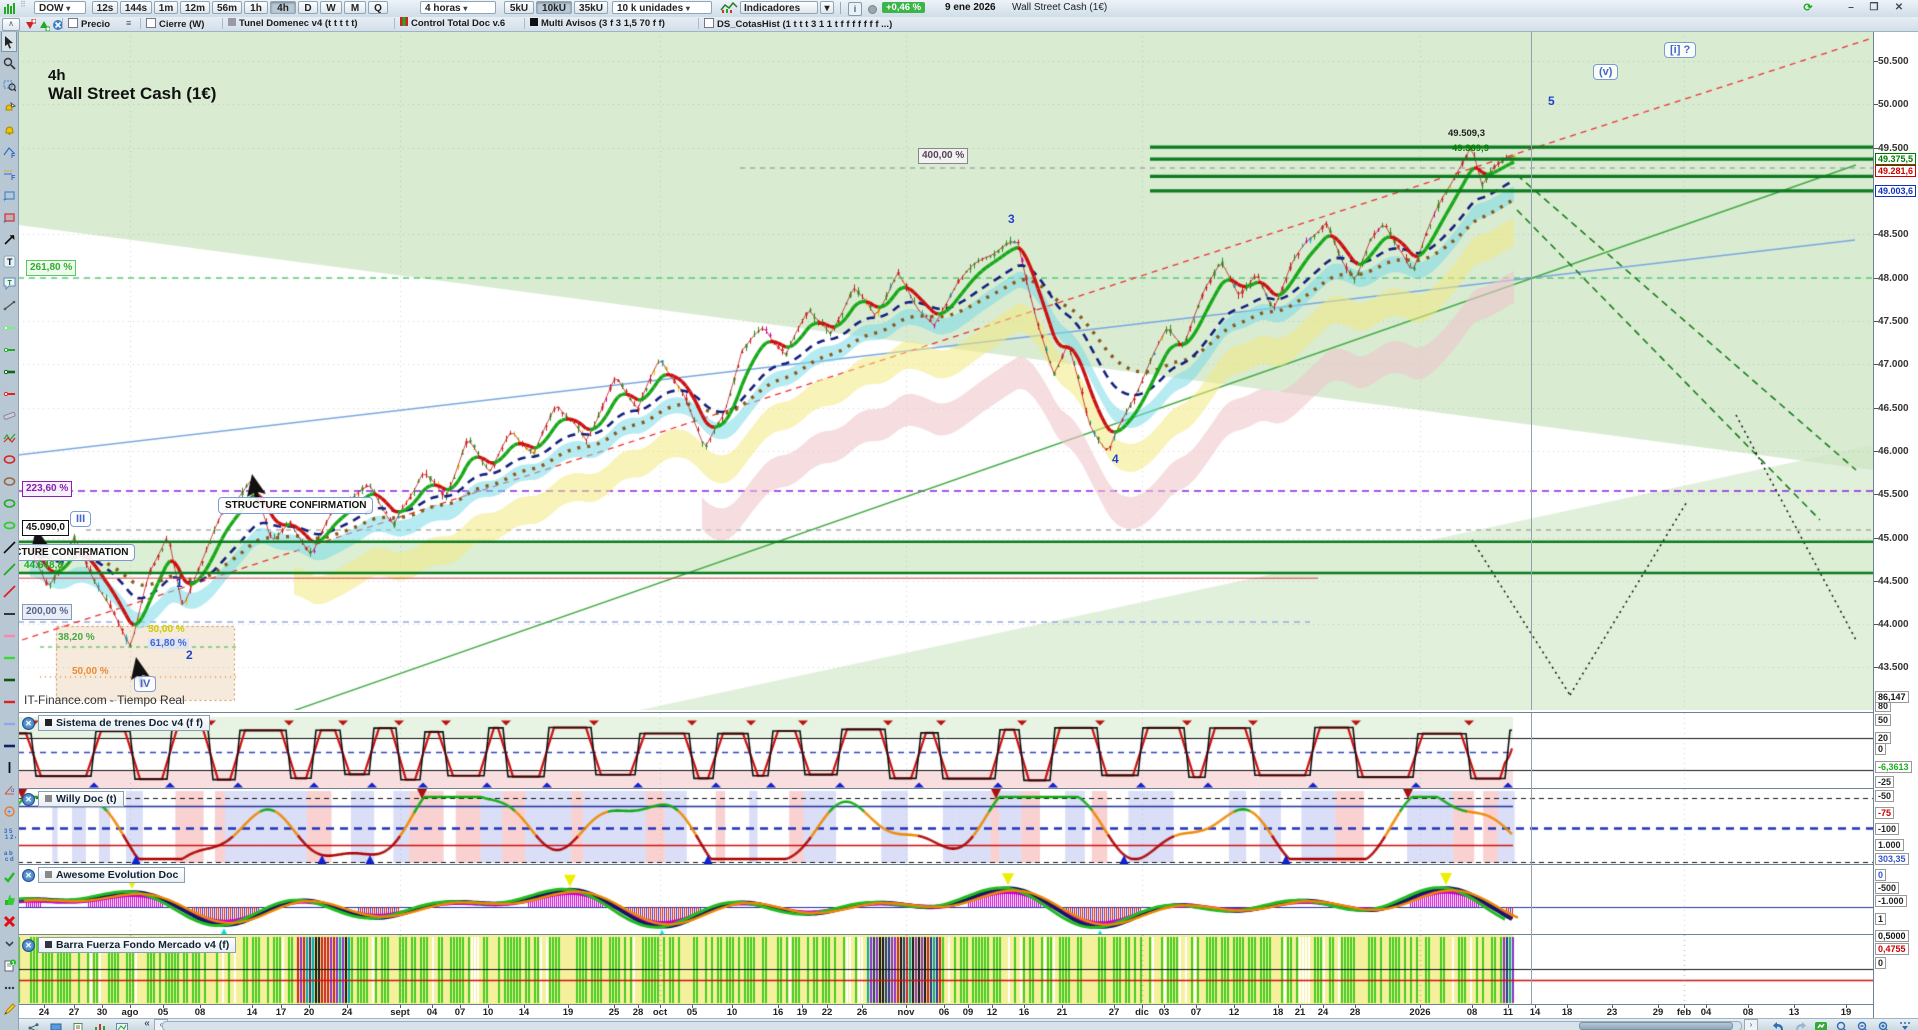 This screenshot has height=1030, width=1918. I want to click on buy-marker-icon, so click(44, 25).